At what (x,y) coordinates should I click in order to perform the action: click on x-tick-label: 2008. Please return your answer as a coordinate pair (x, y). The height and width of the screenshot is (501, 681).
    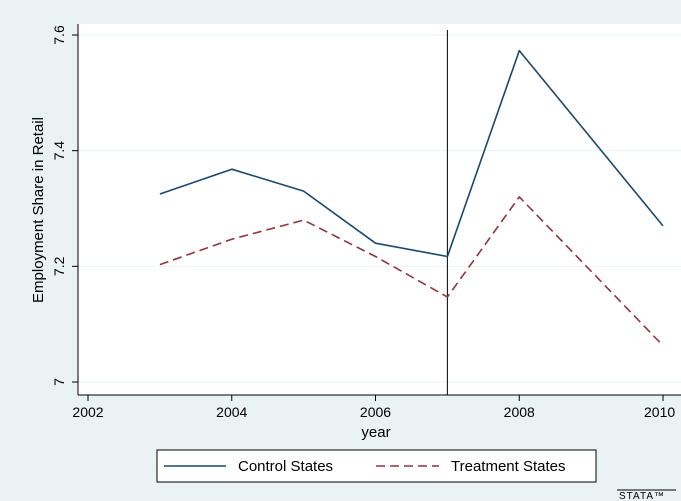
    Looking at the image, I should click on (519, 412).